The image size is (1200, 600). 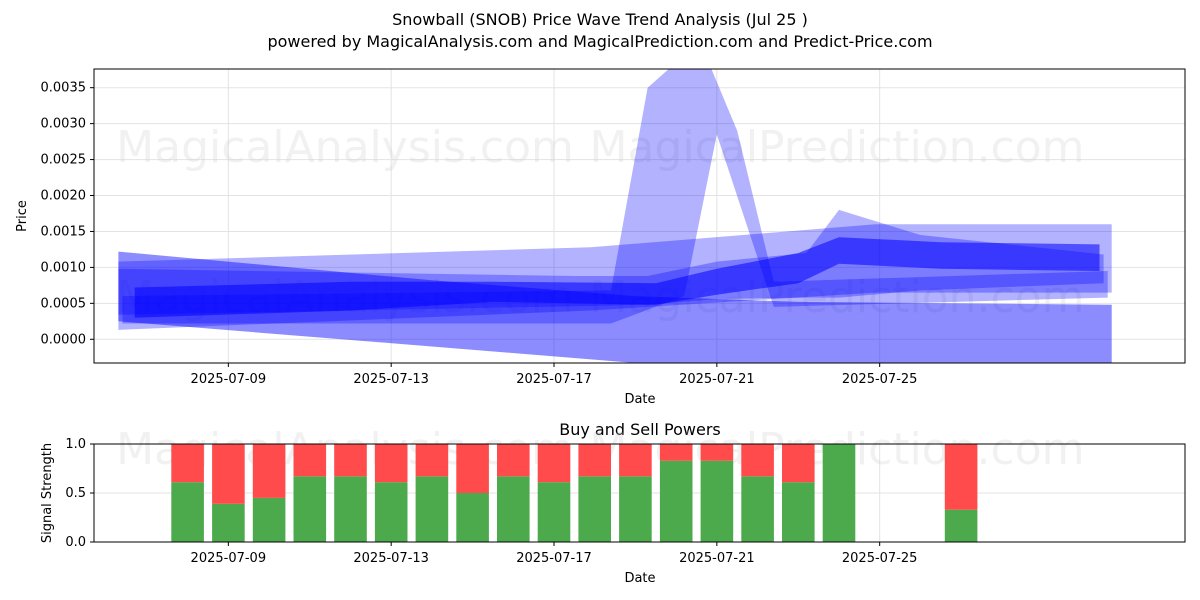 What do you see at coordinates (229, 379) in the screenshot?
I see `price-x-tick-label: 2025-07-09` at bounding box center [229, 379].